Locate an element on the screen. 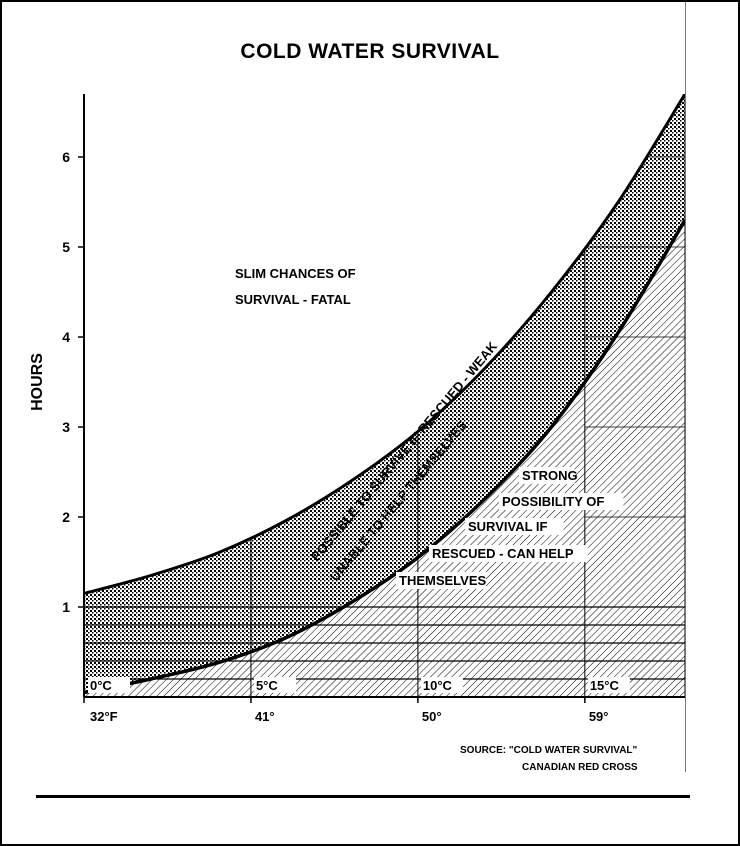 This screenshot has width=740, height=846. x-tick-fahrenheit-0: 32°F is located at coordinates (104, 716).